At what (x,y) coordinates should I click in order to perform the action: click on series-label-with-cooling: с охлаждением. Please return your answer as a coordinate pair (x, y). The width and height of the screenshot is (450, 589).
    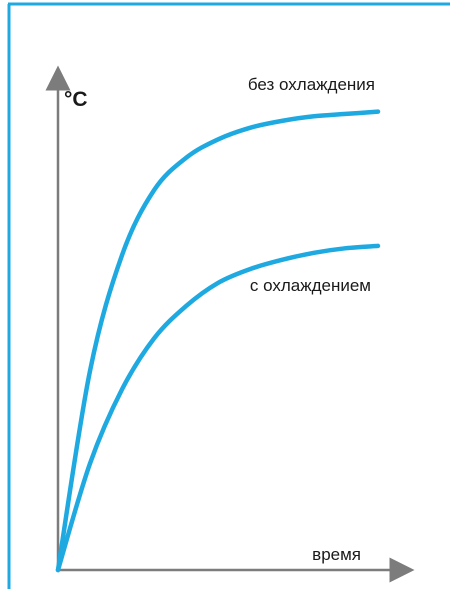
    Looking at the image, I should click on (310, 285).